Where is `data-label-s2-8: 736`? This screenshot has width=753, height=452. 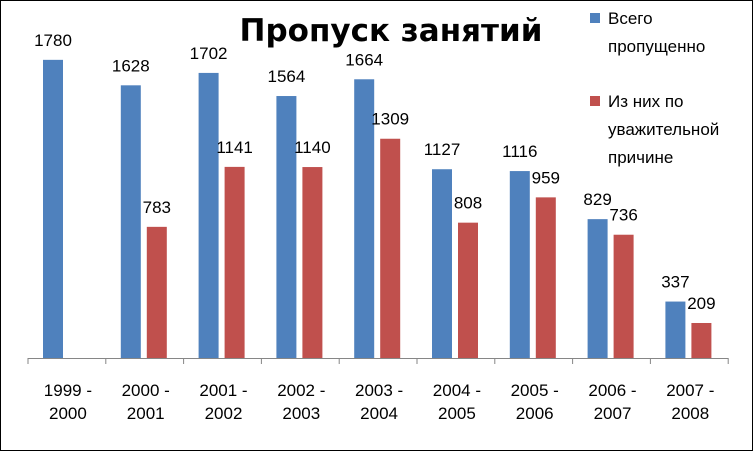
data-label-s2-8: 736 is located at coordinates (623, 215).